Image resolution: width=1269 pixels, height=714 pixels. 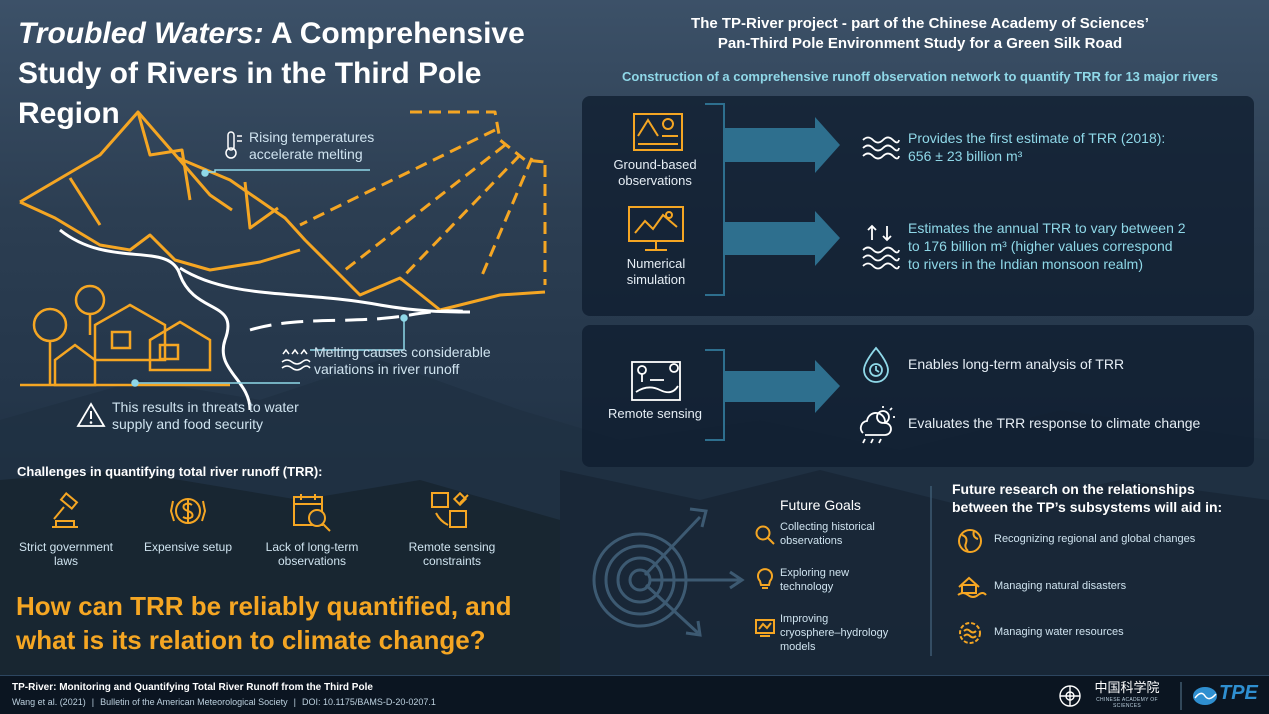 What do you see at coordinates (668, 572) in the screenshot?
I see `target-icon` at bounding box center [668, 572].